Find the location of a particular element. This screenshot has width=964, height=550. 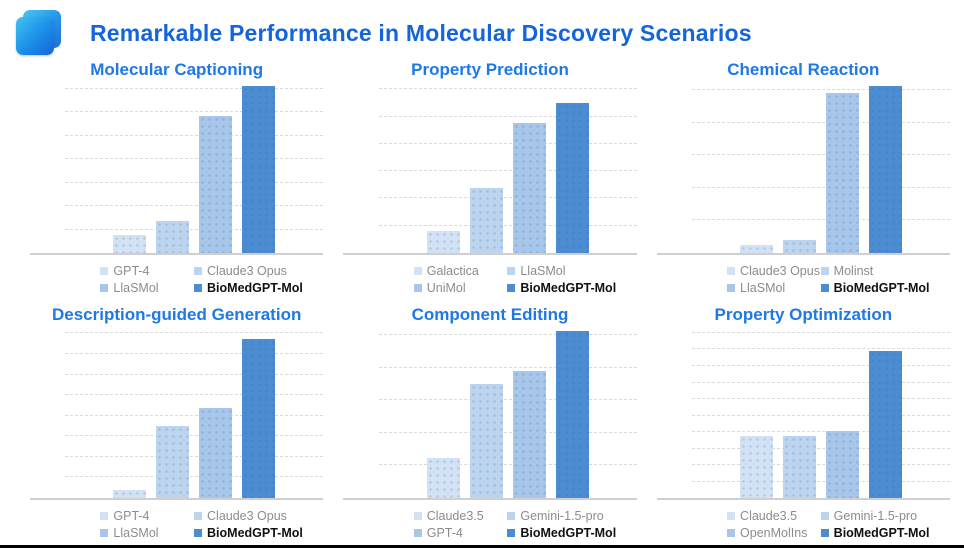

legend-label: GPT-4 is located at coordinates (444, 533).